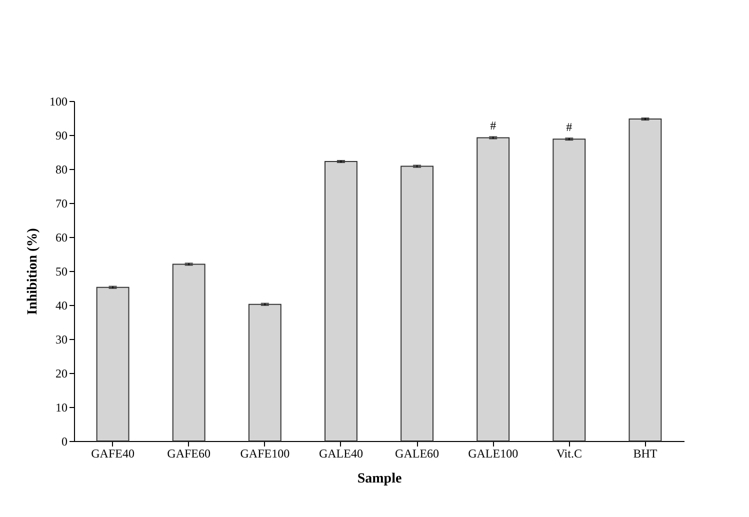 The height and width of the screenshot is (517, 749). I want to click on y-tick-label: 40, so click(62, 305).